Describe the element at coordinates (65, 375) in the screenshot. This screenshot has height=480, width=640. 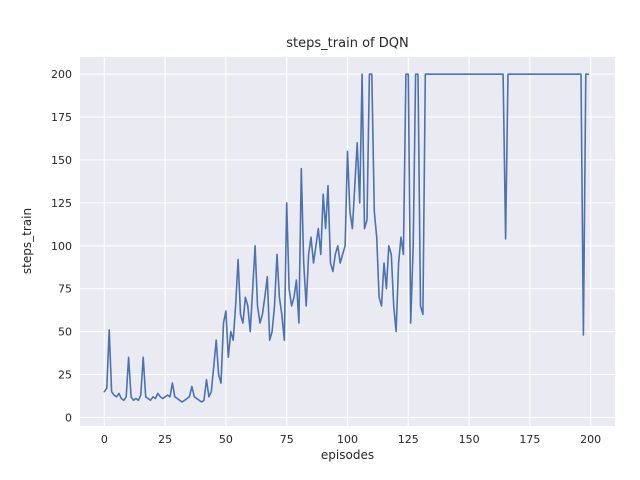
I see `y-tick-label: 25` at that location.